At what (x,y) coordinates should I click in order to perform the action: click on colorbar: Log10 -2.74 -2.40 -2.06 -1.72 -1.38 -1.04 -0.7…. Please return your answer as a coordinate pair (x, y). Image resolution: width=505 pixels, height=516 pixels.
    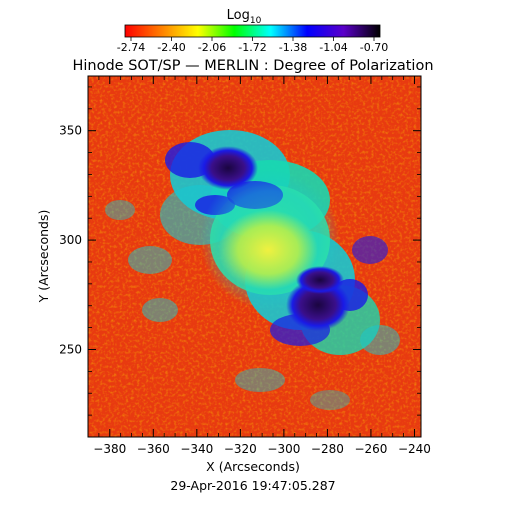
    Looking at the image, I should click on (252, 31).